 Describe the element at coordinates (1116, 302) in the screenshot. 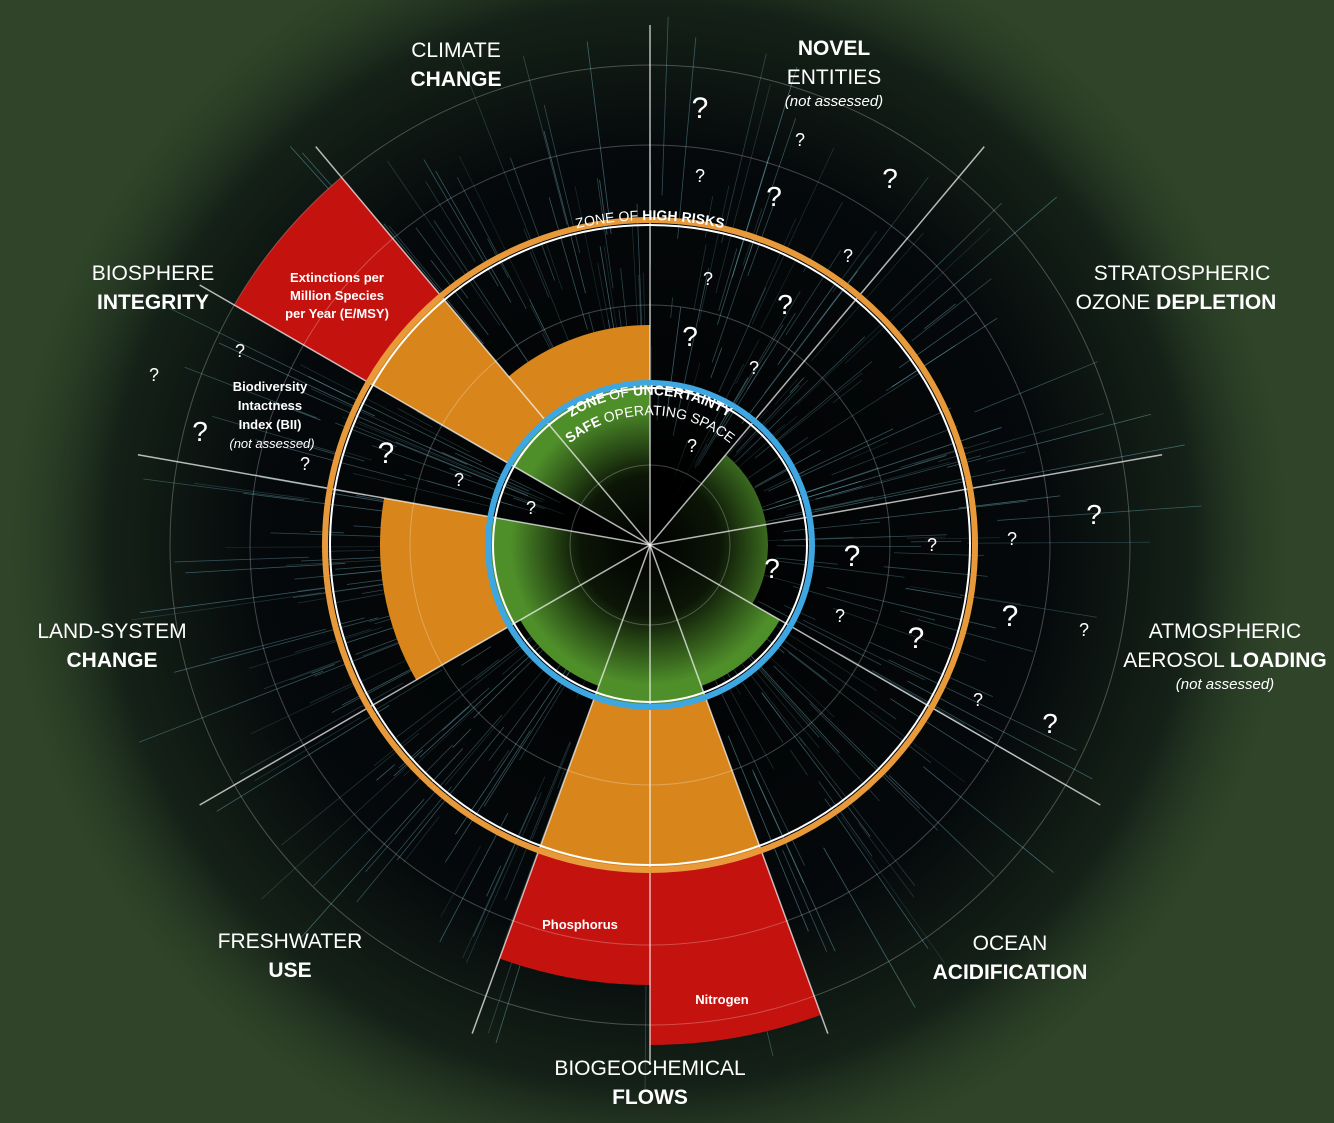

I see `label: OZONE` at that location.